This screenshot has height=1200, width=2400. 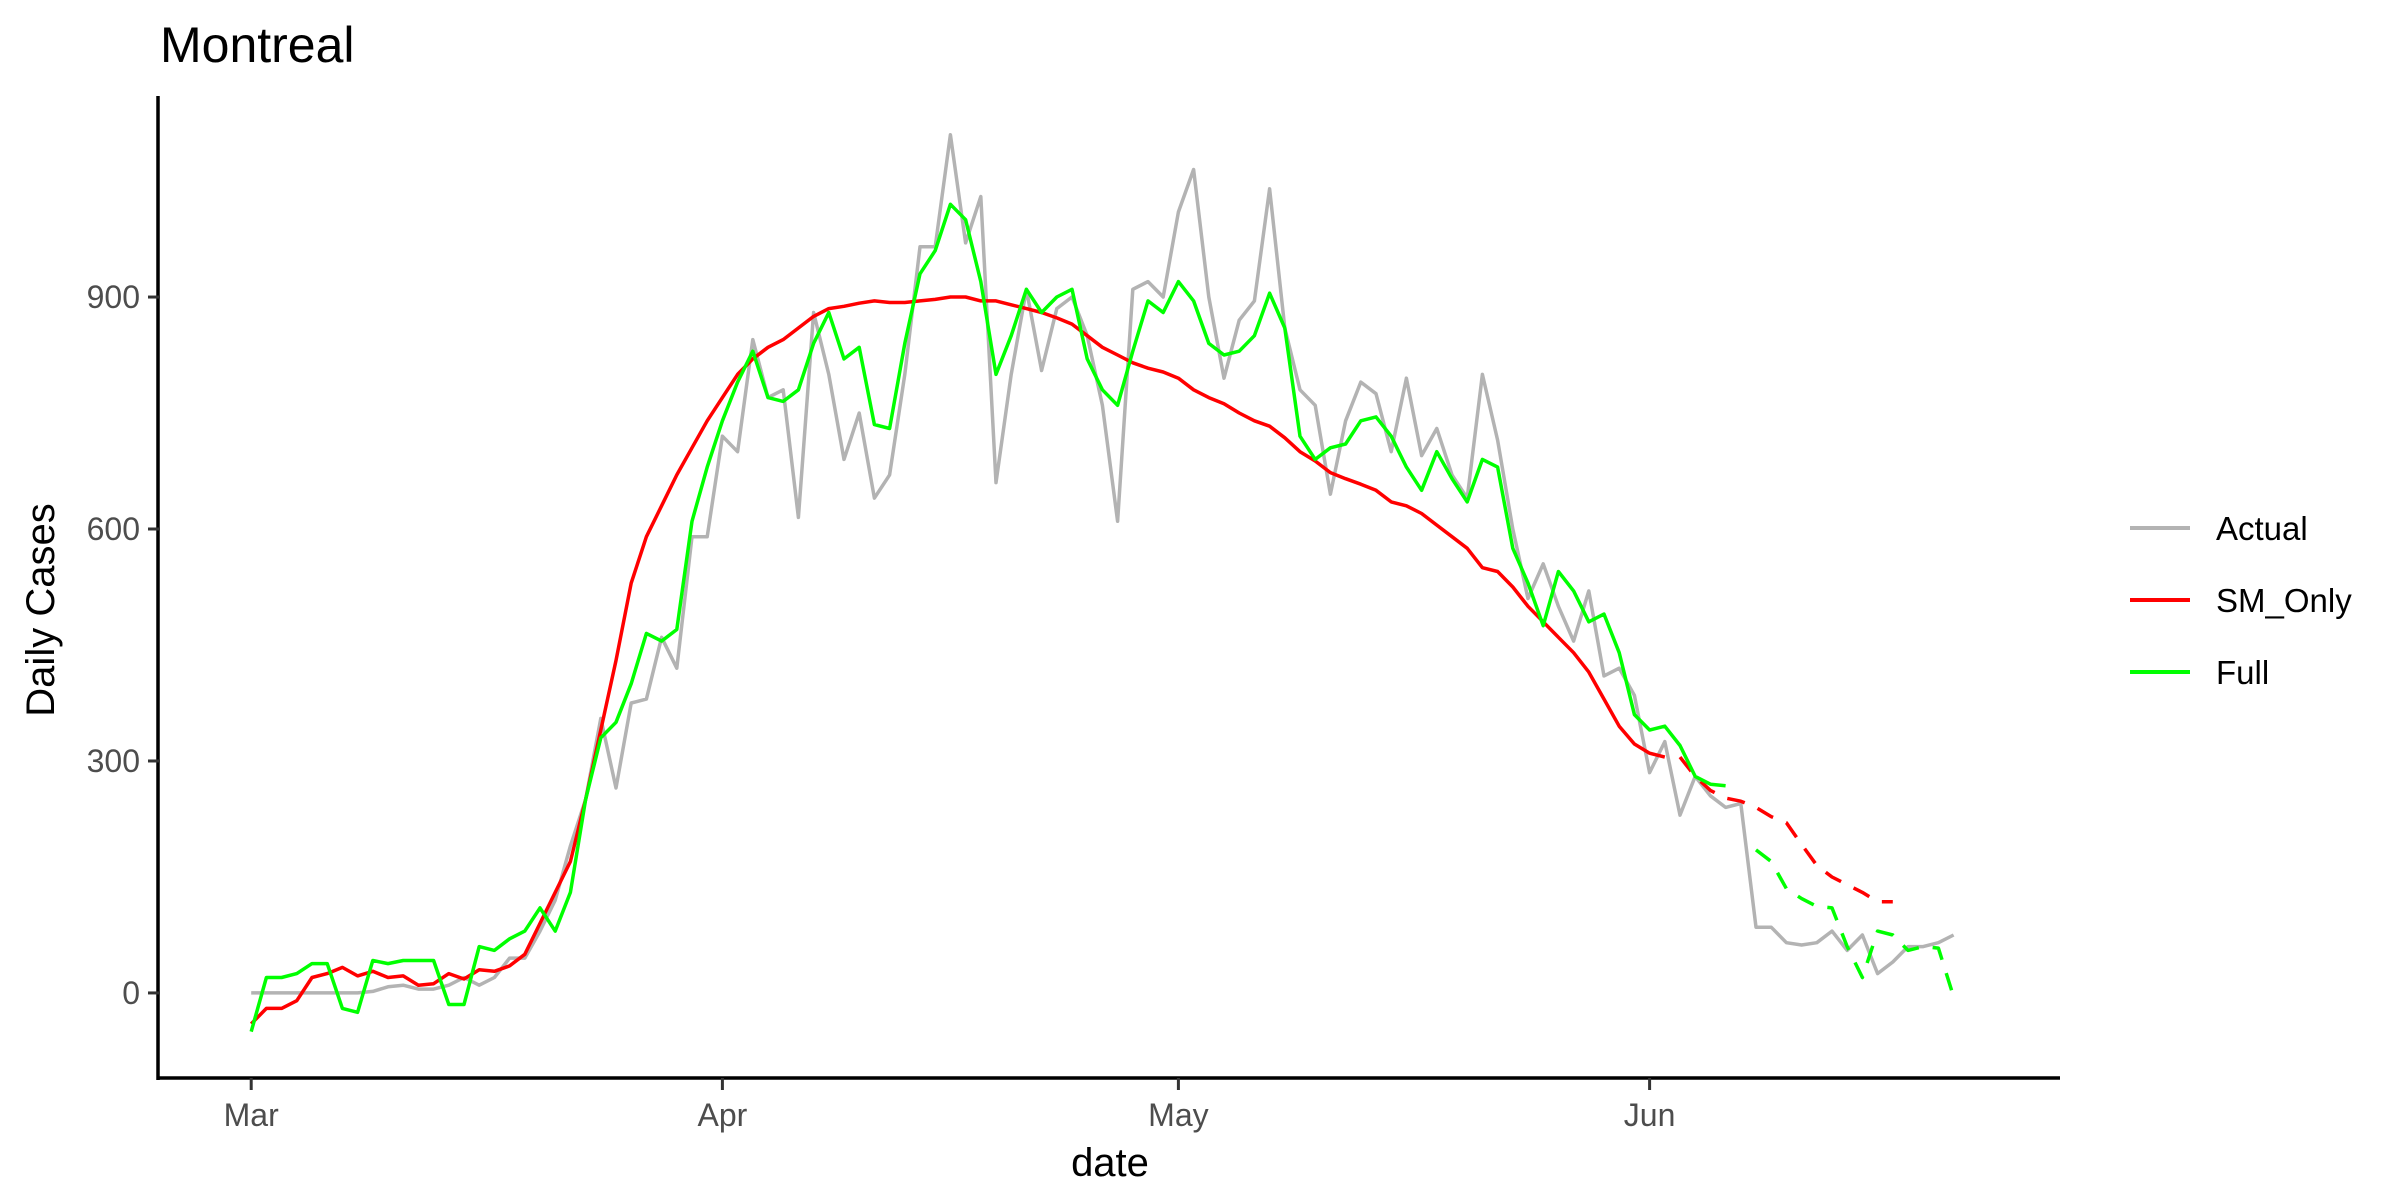 What do you see at coordinates (113, 297) in the screenshot?
I see `y-tick-label: 900` at bounding box center [113, 297].